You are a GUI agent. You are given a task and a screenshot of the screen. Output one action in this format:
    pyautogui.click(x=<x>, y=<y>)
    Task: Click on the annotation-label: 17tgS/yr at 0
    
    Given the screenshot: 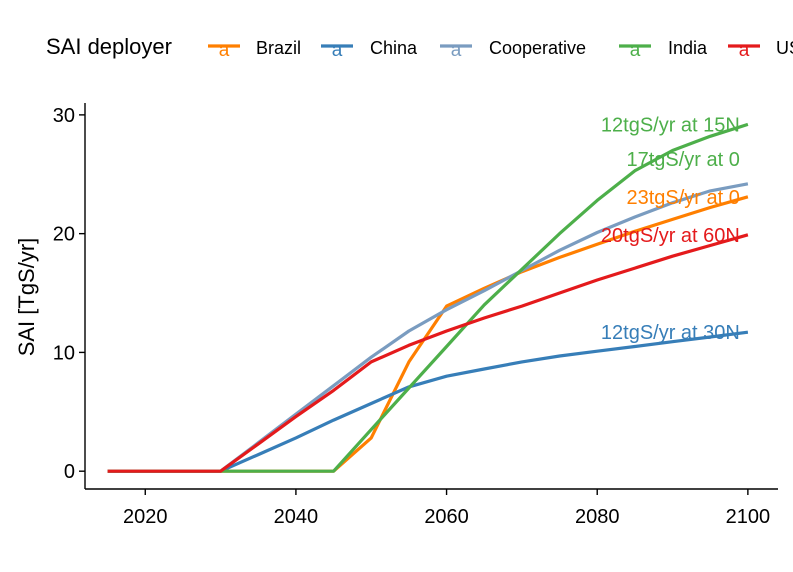 What is the action you would take?
    pyautogui.click(x=682, y=160)
    